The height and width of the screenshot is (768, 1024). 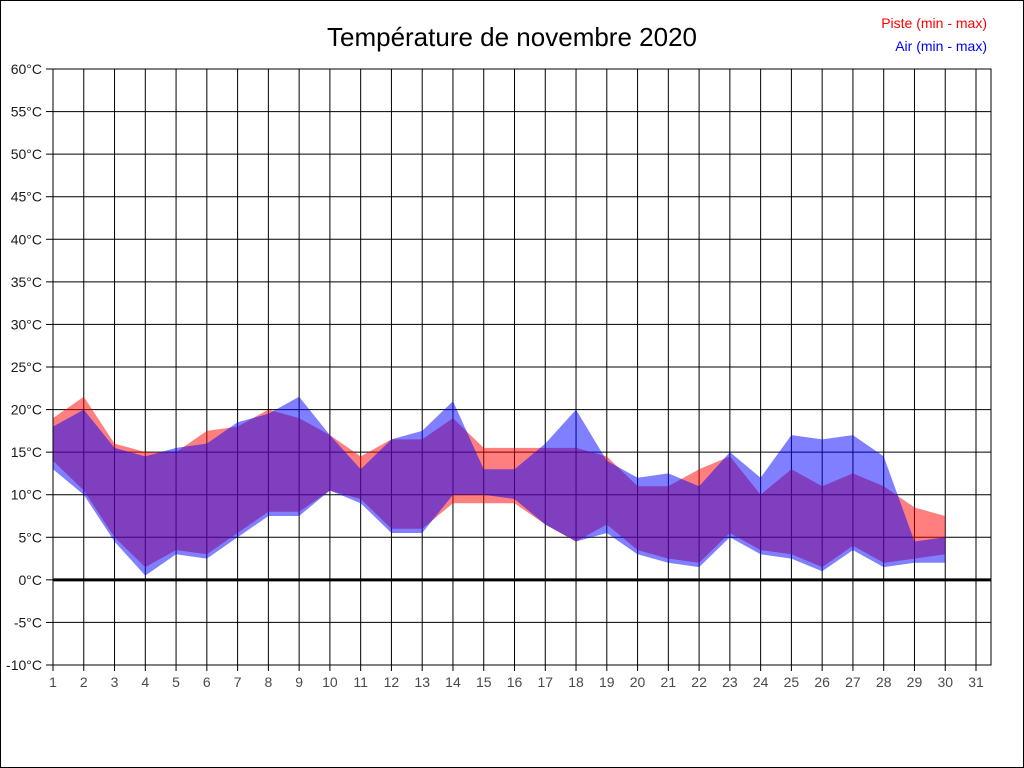 I want to click on x-axis-label: 10, so click(x=330, y=682).